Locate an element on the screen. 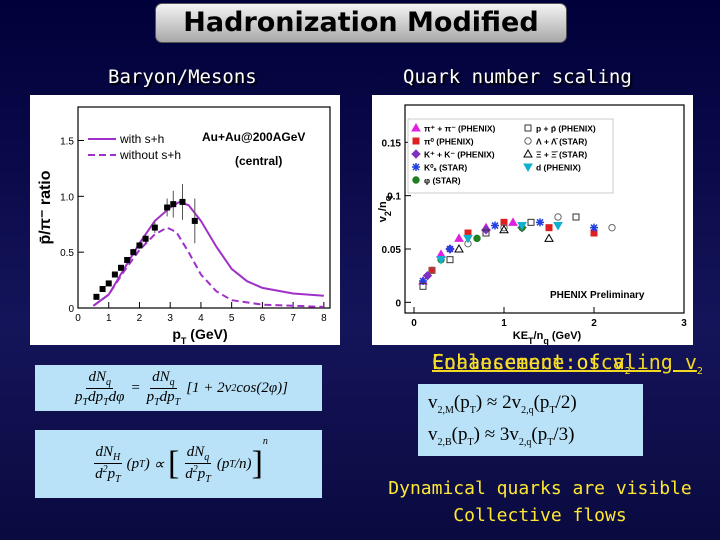 This screenshot has width=720, height=540. equation-text: Coalescence: scaling v is located at coordinates (564, 362).